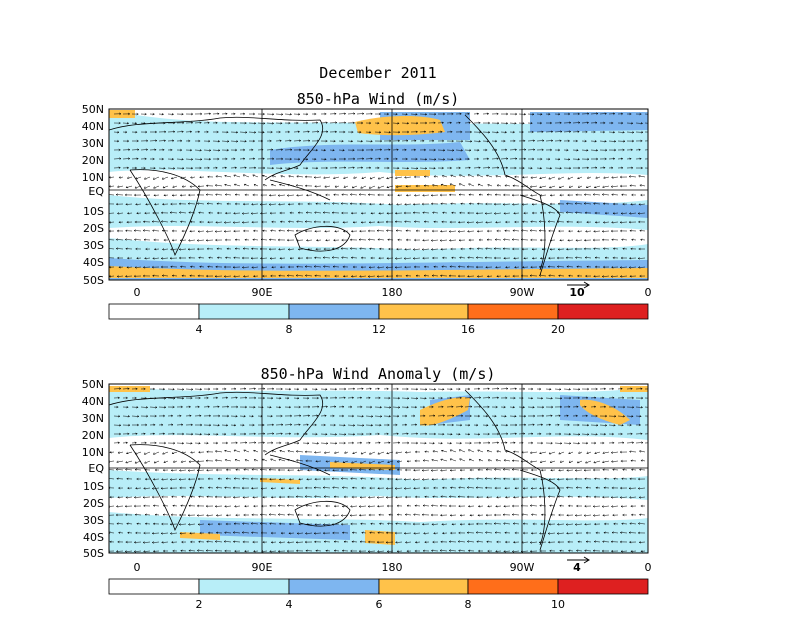  I want to click on svg-text: 10N, so click(93, 452).